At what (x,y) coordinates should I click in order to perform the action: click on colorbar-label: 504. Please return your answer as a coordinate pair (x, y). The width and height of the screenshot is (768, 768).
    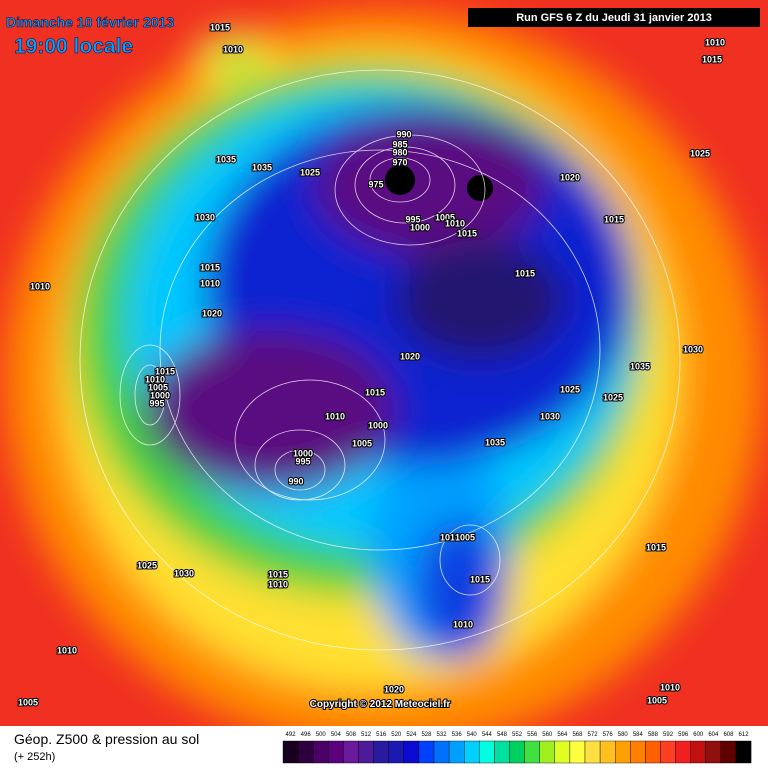
    Looking at the image, I should click on (336, 735).